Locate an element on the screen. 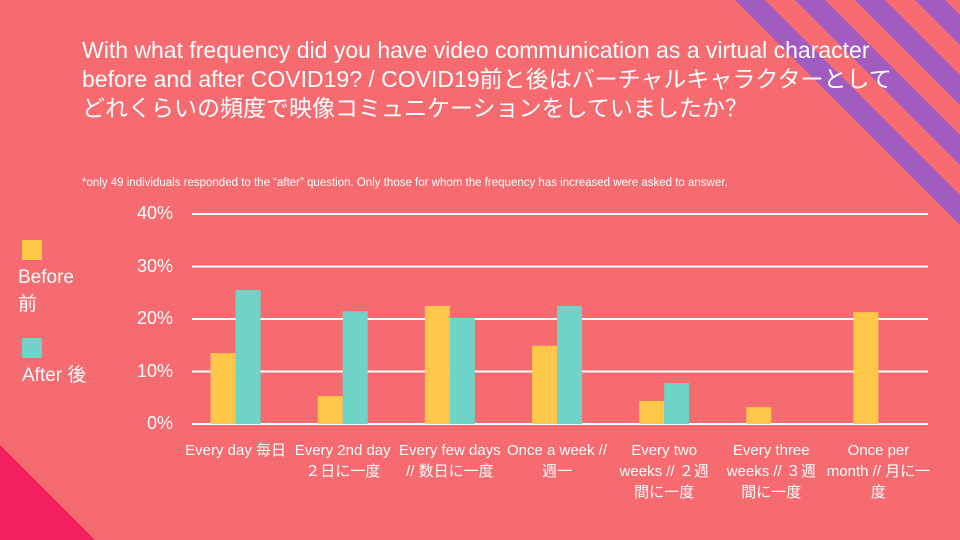 The width and height of the screenshot is (960, 540). x-tick-label: Every 2nd day ２日に一度 is located at coordinates (342, 461).